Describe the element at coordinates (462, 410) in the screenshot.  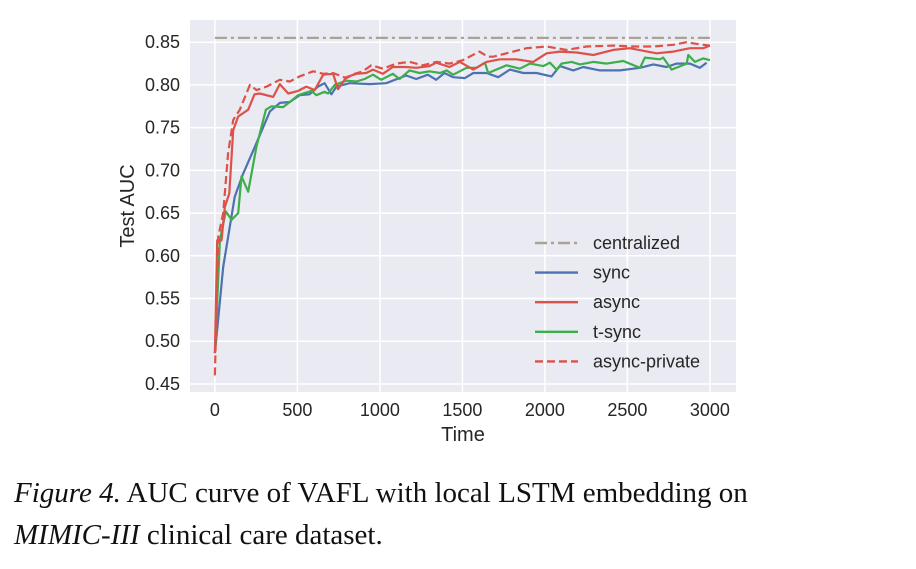
I see `x-tick-label: 1500` at that location.